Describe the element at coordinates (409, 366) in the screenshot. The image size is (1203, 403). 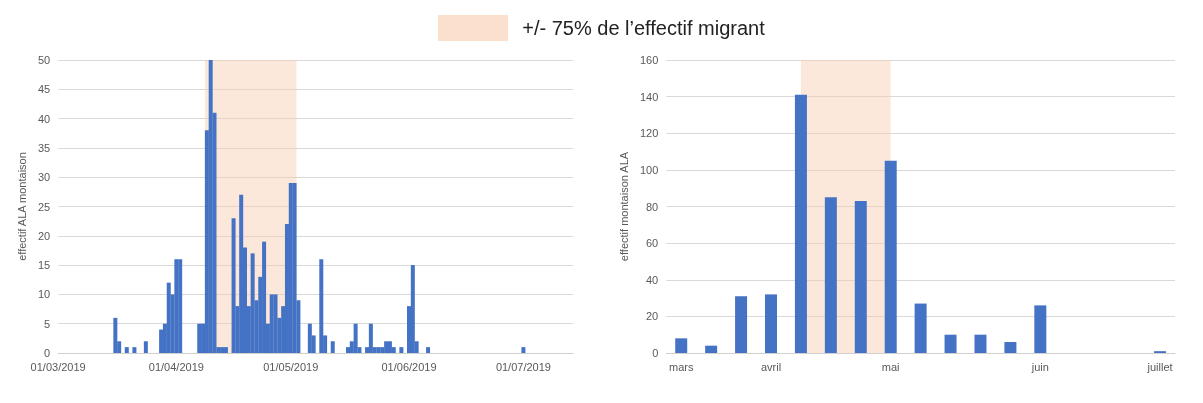
I see `x-tick-label: 01/06/2019` at that location.